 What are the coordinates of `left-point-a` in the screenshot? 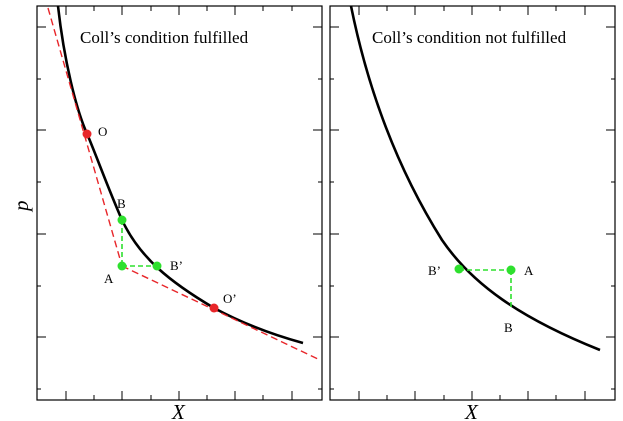 It's located at (122, 266).